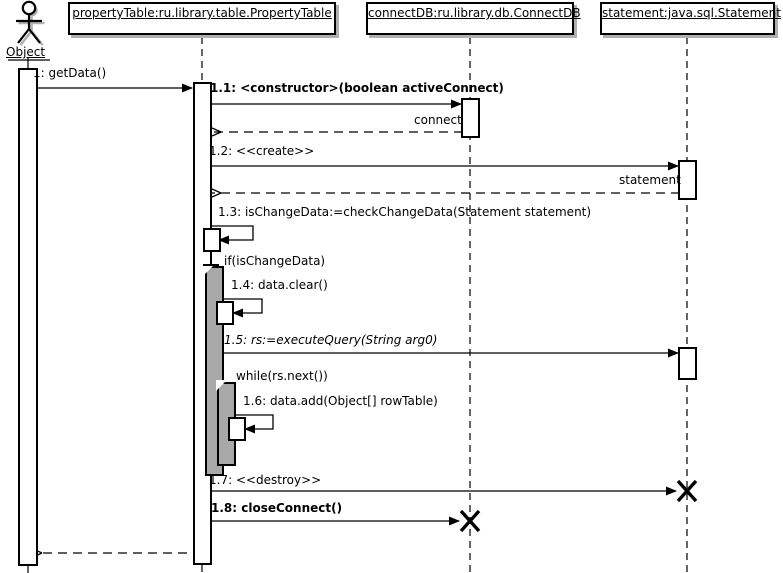  Describe the element at coordinates (275, 261) in the screenshot. I see `fragment-if-label: if(isChangeData)` at that location.